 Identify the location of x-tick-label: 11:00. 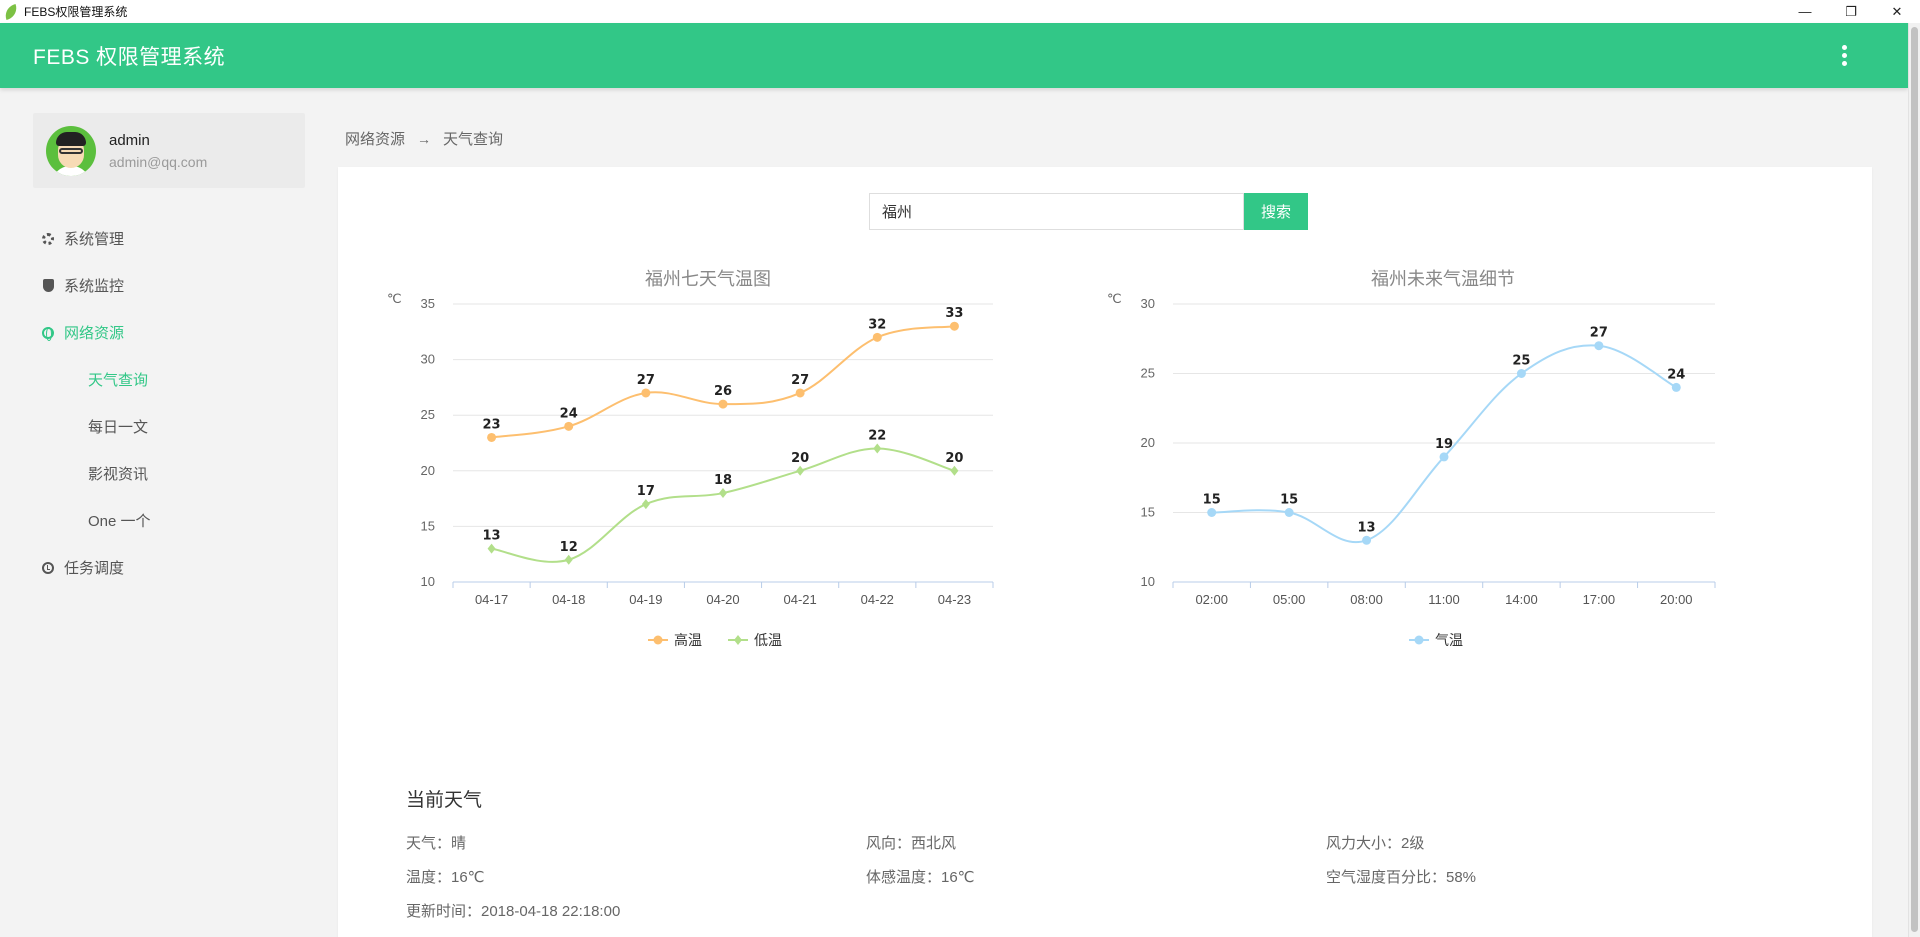
(1444, 599).